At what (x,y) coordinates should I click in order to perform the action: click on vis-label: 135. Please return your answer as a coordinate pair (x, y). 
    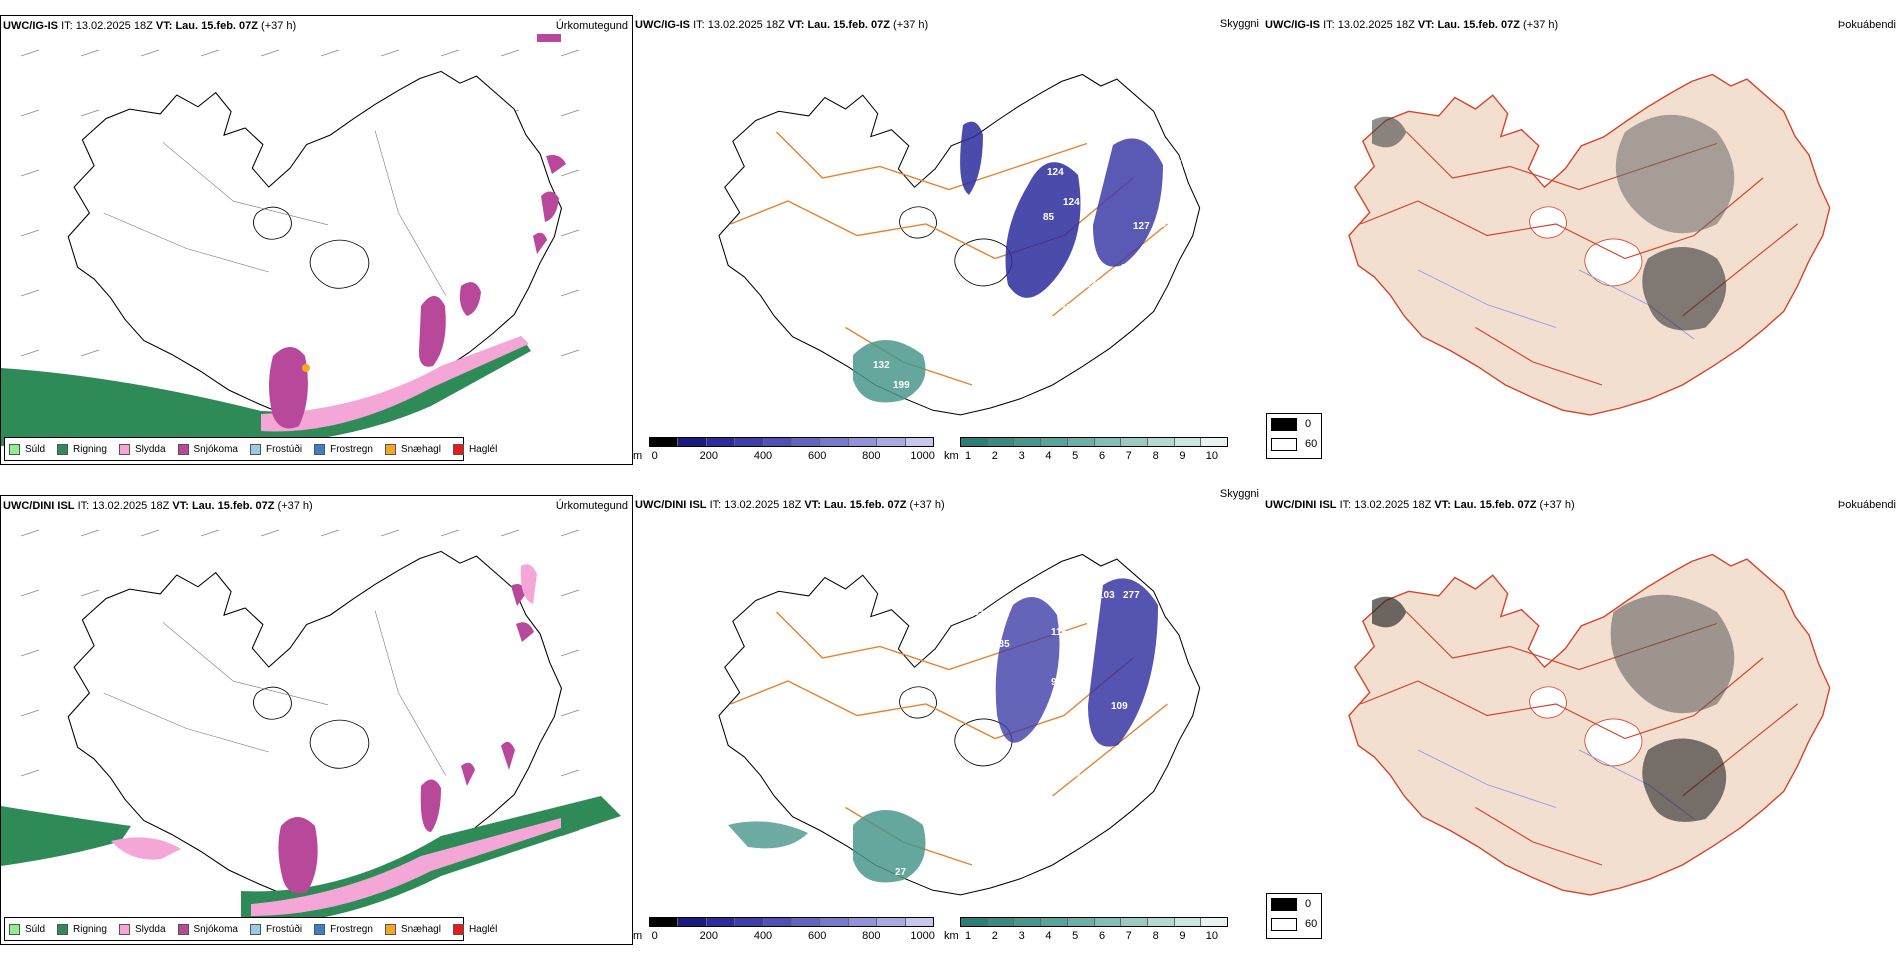
    Looking at the image, I should click on (1001, 644).